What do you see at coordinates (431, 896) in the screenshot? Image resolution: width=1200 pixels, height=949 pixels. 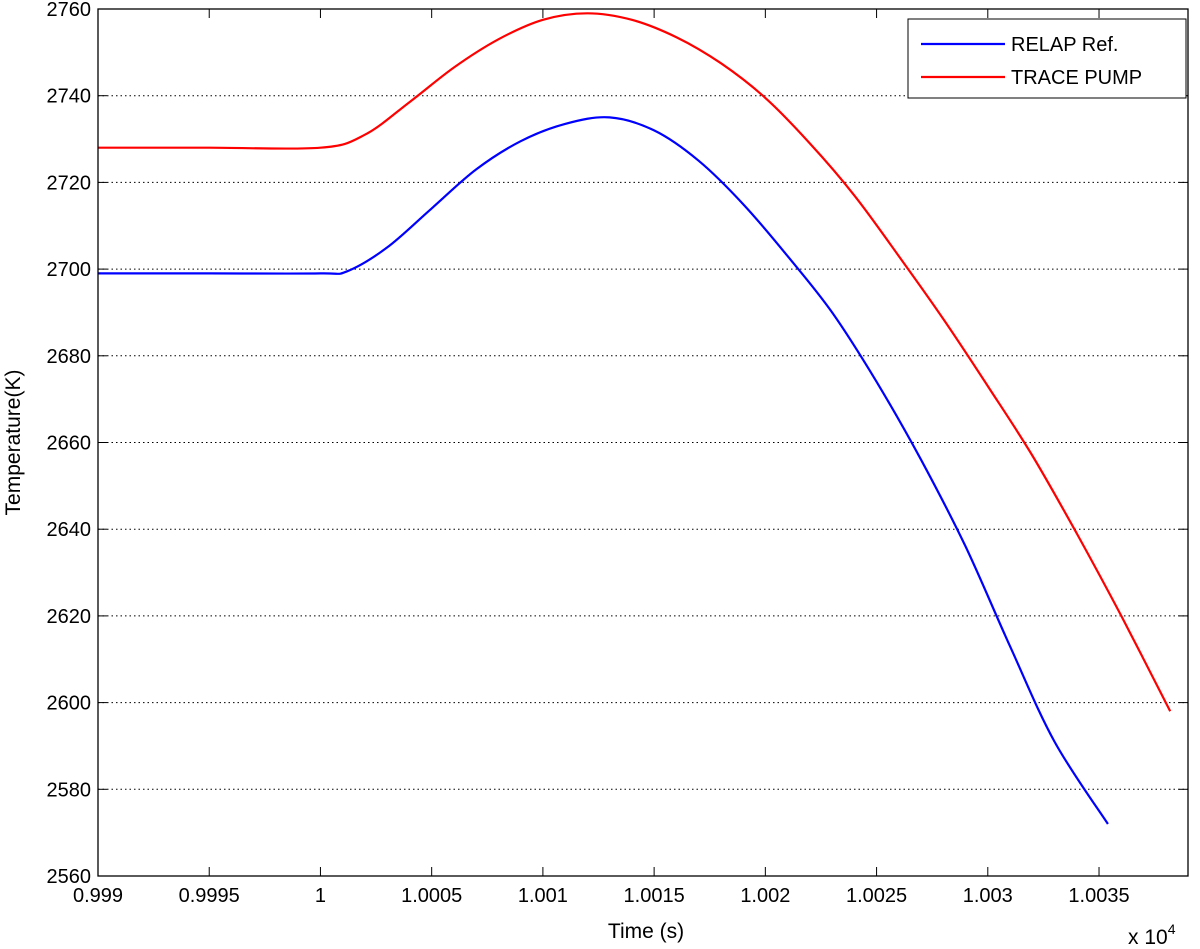 I see `x-tick-label: 1.0005` at bounding box center [431, 896].